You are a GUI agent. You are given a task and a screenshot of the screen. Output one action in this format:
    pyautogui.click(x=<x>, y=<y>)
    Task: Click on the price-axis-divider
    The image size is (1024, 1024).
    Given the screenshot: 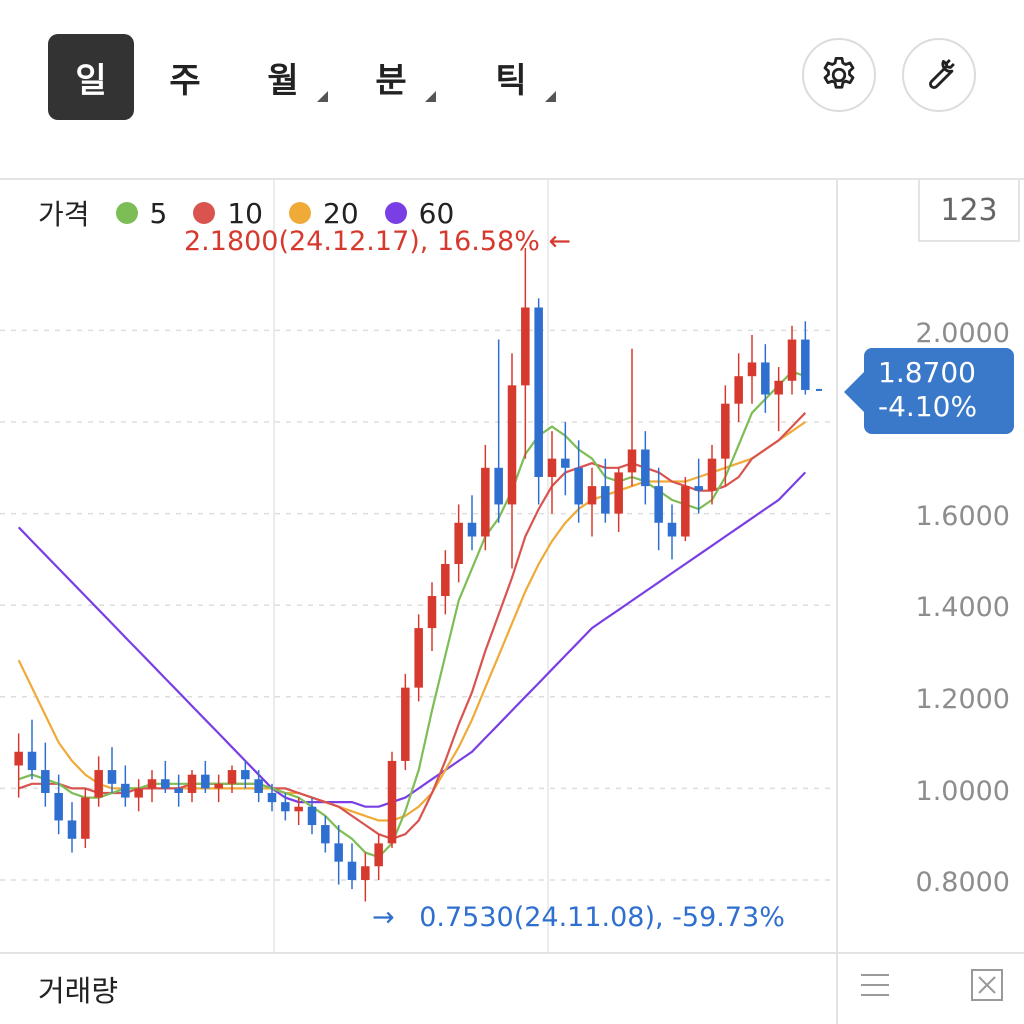 What is the action you would take?
    pyautogui.click(x=837, y=602)
    